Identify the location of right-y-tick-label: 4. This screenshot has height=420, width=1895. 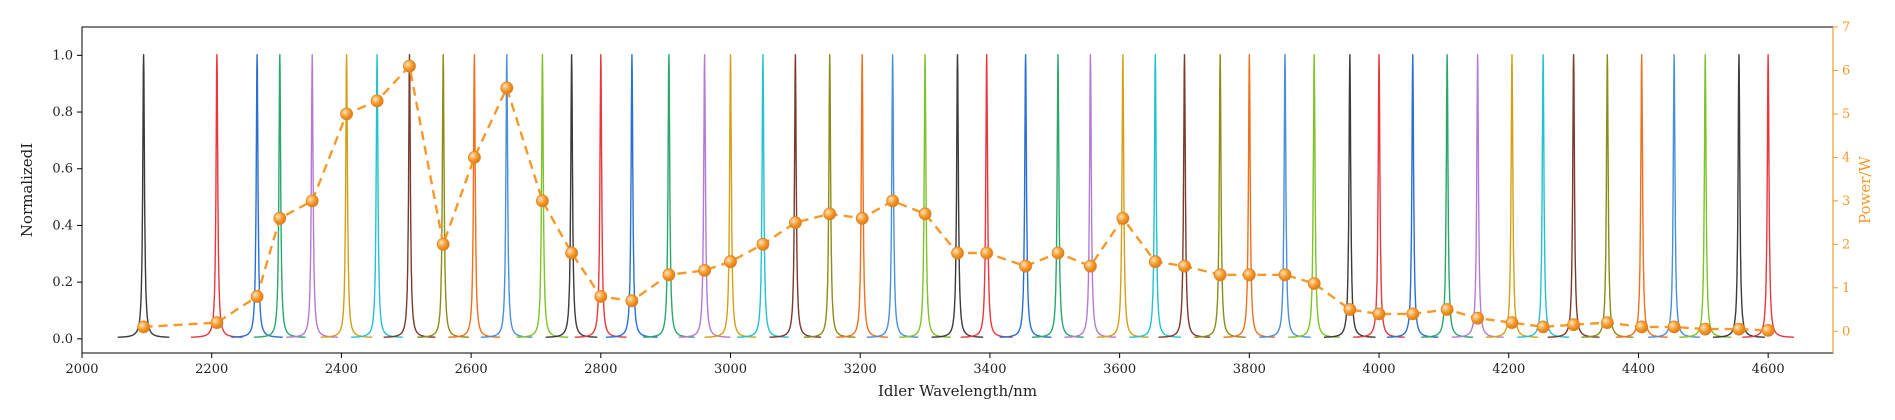
(1846, 157).